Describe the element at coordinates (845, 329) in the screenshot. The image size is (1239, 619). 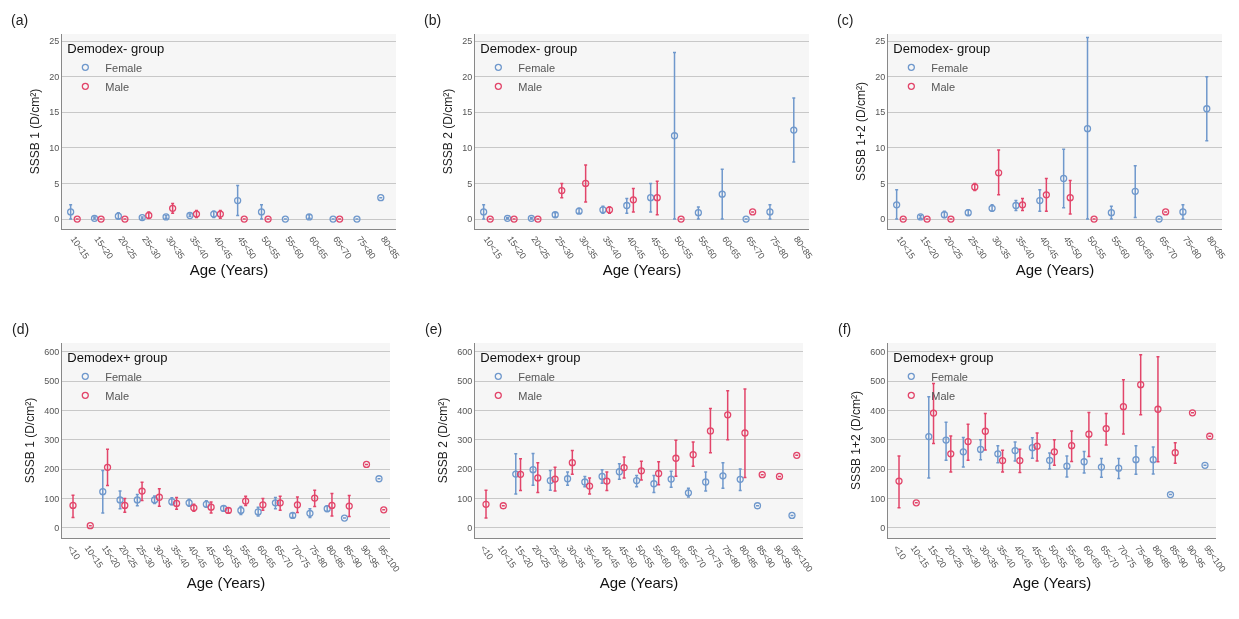
I see `text: (f)` at that location.